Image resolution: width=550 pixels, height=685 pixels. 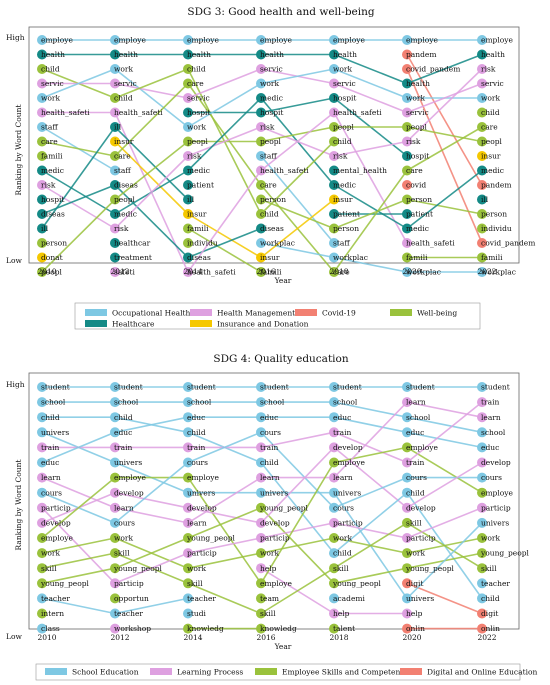 What do you see at coordinates (198, 112) in the screenshot?
I see `term-label: hospit` at bounding box center [198, 112].